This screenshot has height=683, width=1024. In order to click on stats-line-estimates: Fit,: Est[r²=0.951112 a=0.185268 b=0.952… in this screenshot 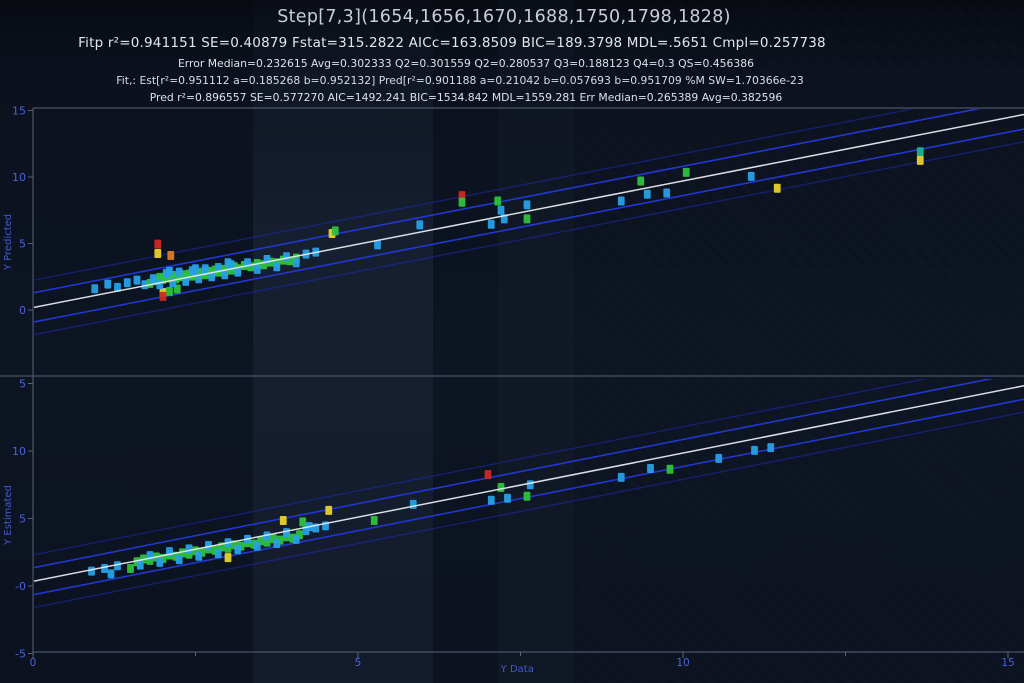, I will do `click(460, 80)`.